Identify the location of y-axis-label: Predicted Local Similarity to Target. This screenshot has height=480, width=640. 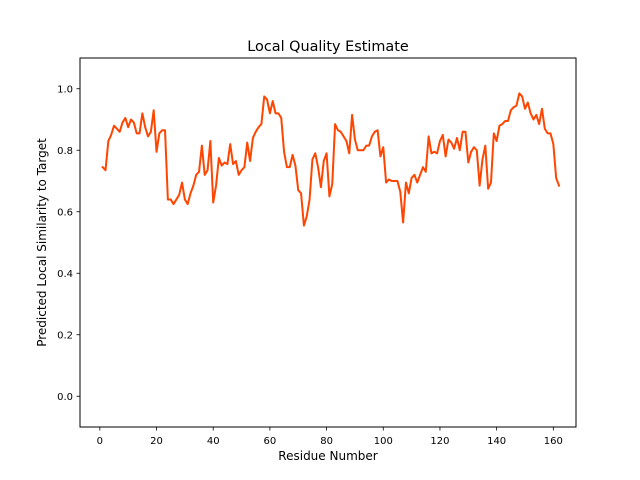
(42, 242).